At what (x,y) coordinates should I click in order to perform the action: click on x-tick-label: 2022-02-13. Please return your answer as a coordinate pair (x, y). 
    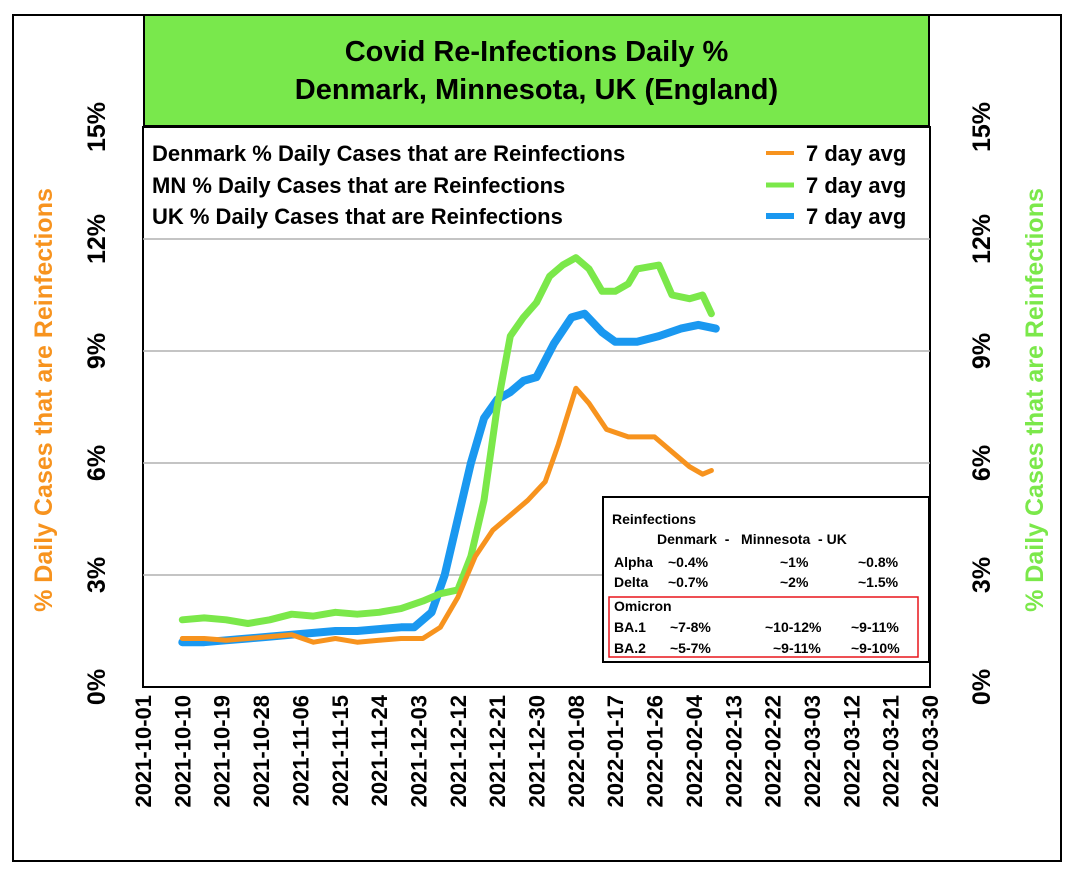
    Looking at the image, I should click on (733, 751).